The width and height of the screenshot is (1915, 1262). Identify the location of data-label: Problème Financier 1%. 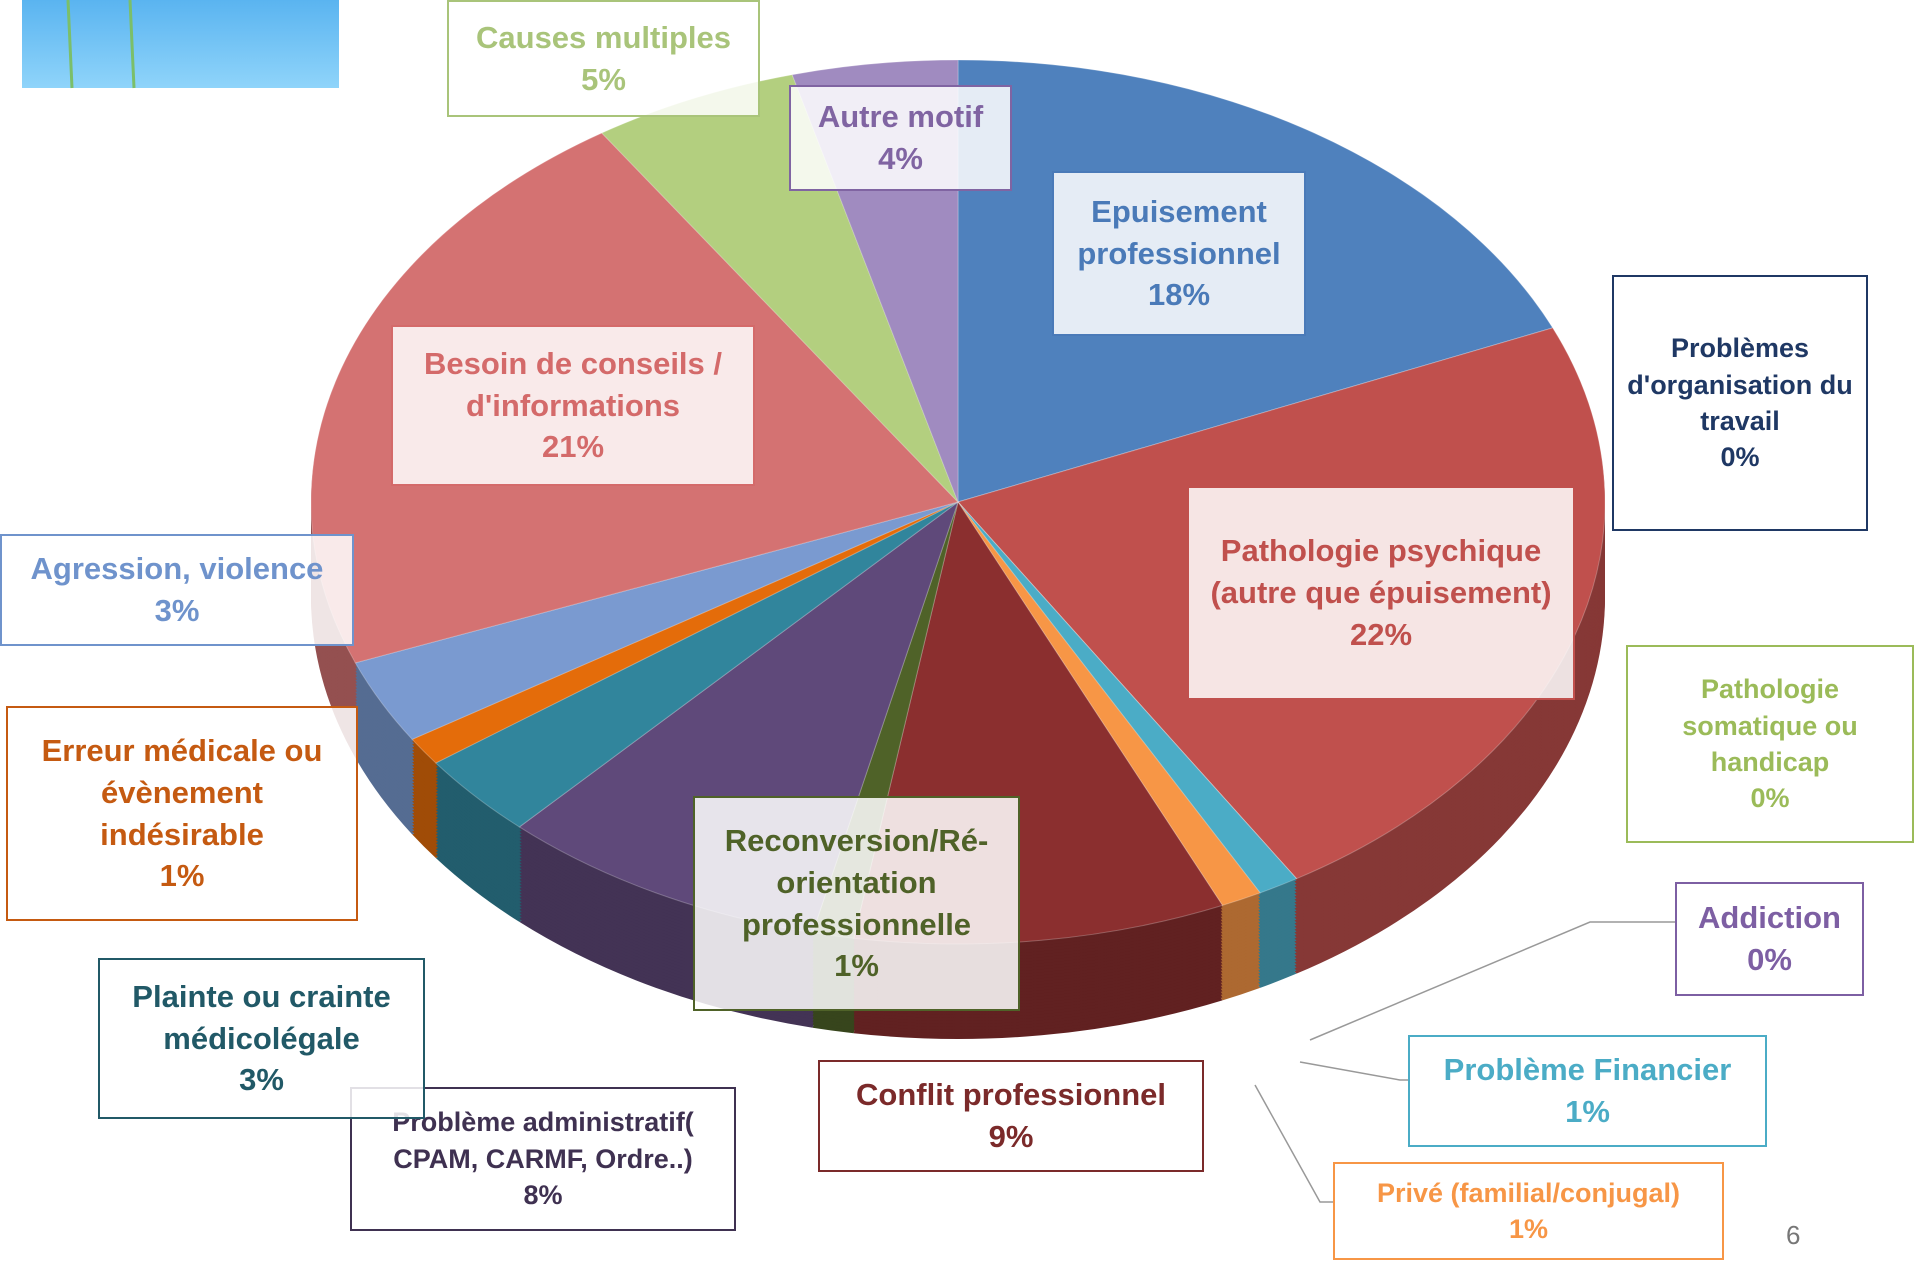
(1587, 1091).